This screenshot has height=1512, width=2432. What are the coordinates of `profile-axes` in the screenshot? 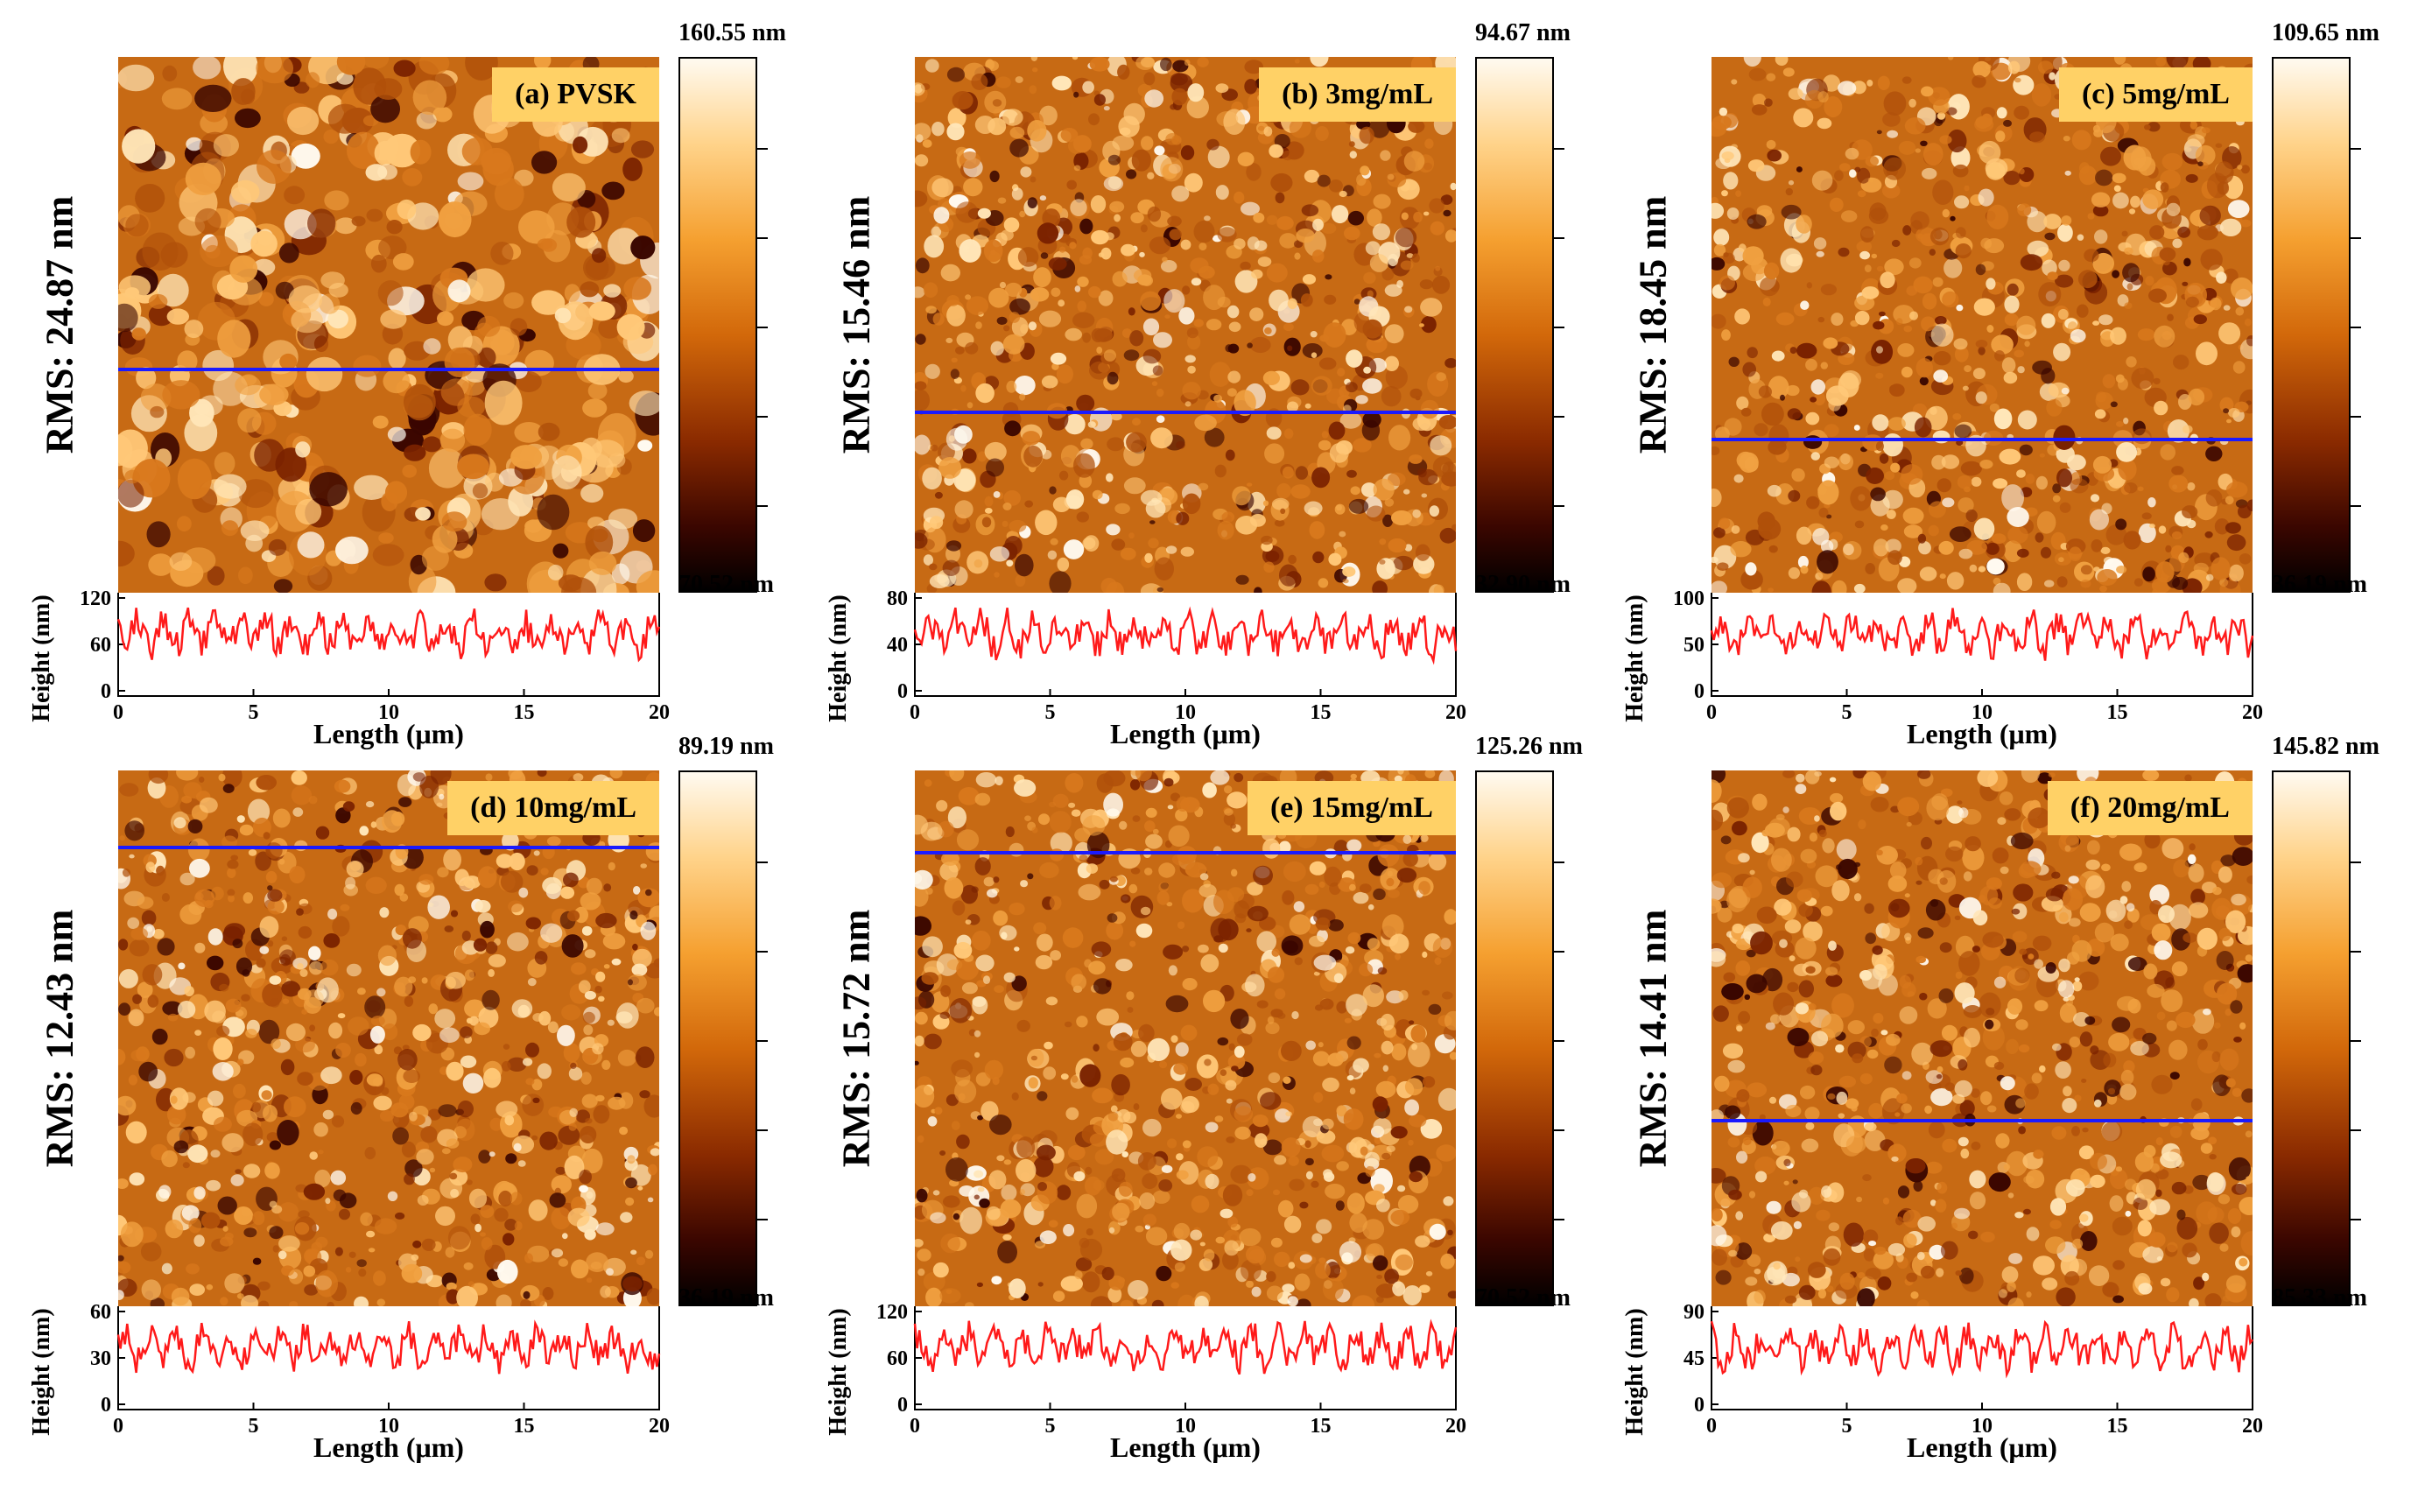 It's located at (388, 1358).